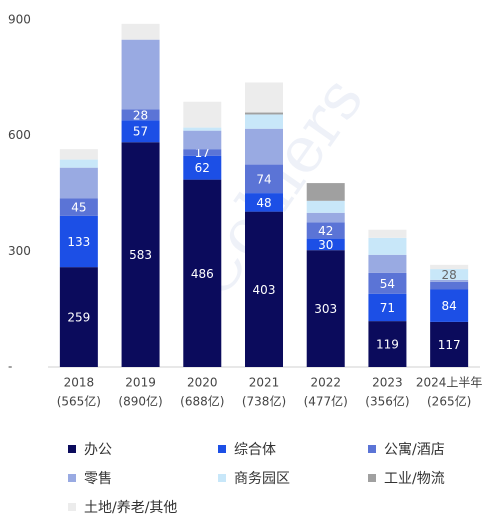 Image resolution: width=500 pixels, height=532 pixels. I want to click on y-tick-label: 600, so click(19, 135).